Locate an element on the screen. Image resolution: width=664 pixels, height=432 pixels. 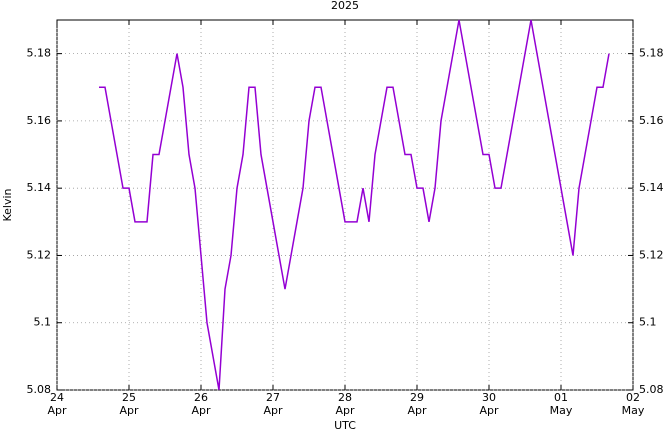
x-tick-label: 30 is located at coordinates (489, 397).